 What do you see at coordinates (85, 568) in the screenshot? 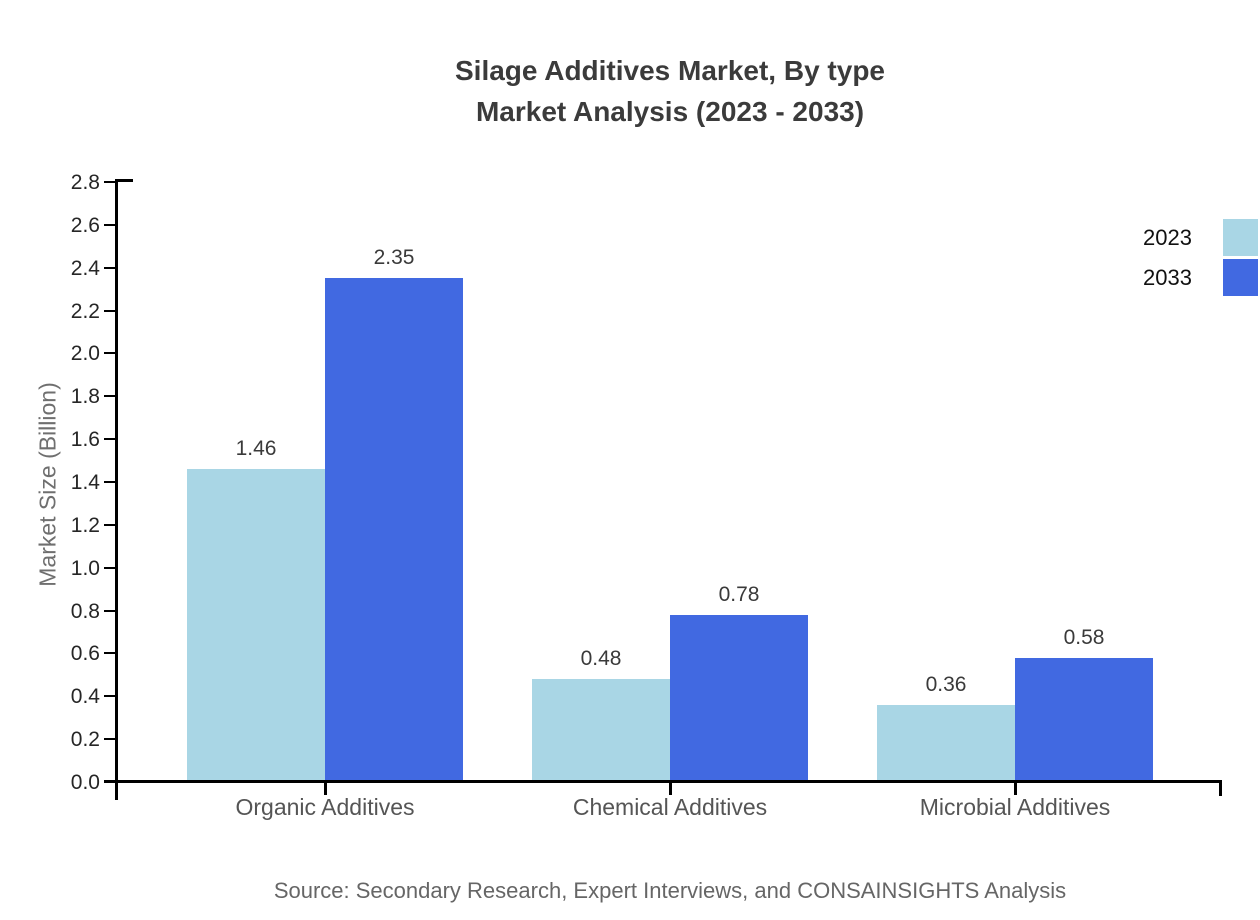
I see `y-tick-label: 1.0` at bounding box center [85, 568].